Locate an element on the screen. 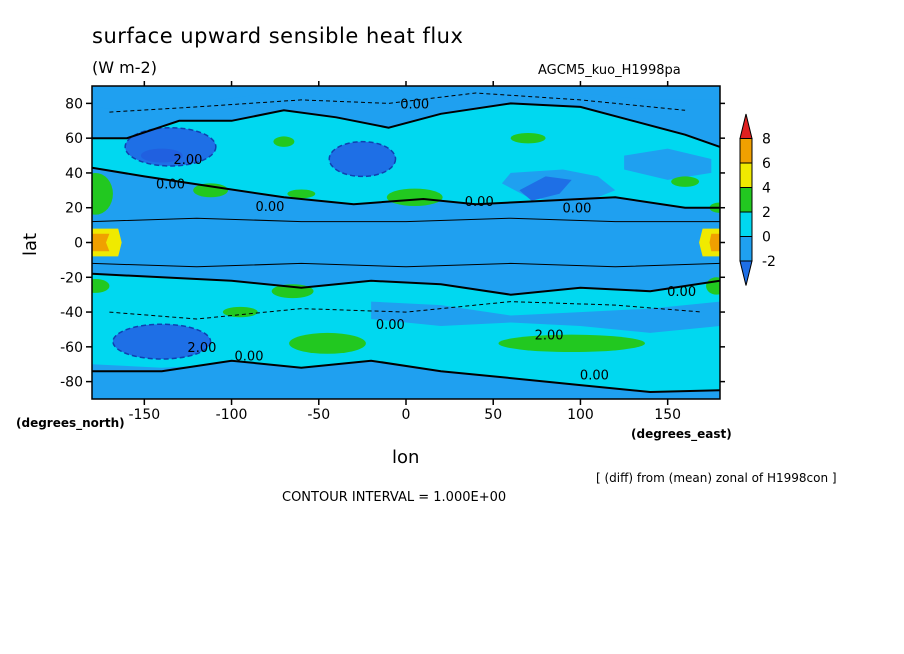  contour-north-zero is located at coordinates (406, 125).